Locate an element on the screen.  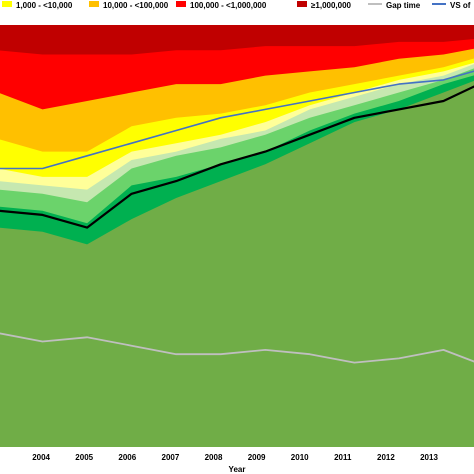
x-tick-label: 2005 is located at coordinates (84, 457).